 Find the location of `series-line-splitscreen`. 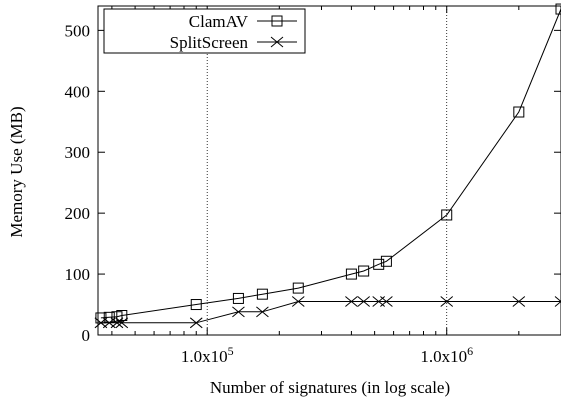

series-line-splitscreen is located at coordinates (330, 312).